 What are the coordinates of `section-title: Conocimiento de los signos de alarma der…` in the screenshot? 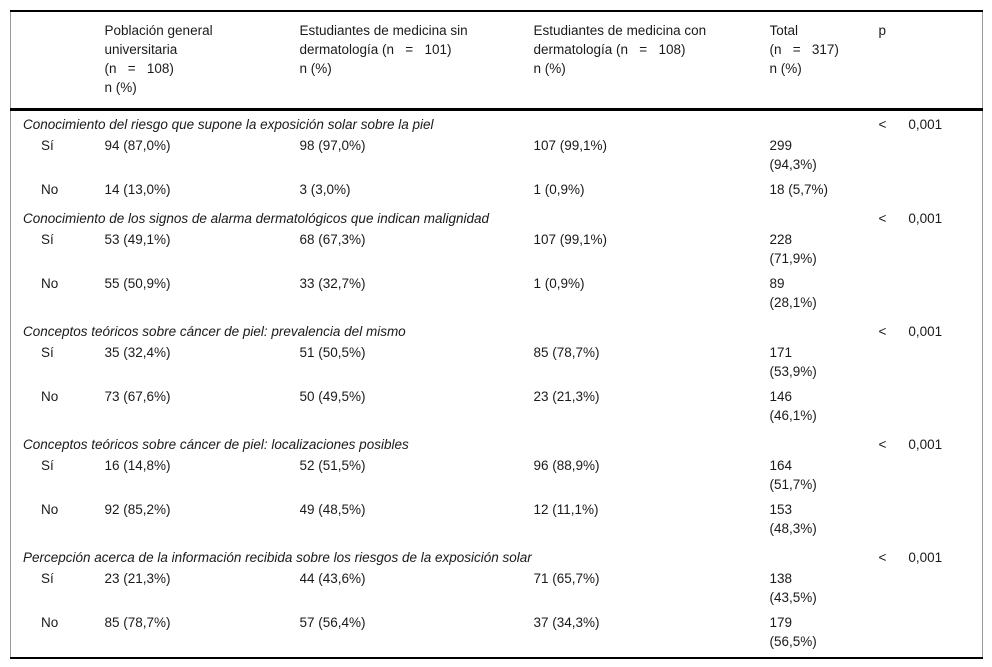 It's located at (256, 218).